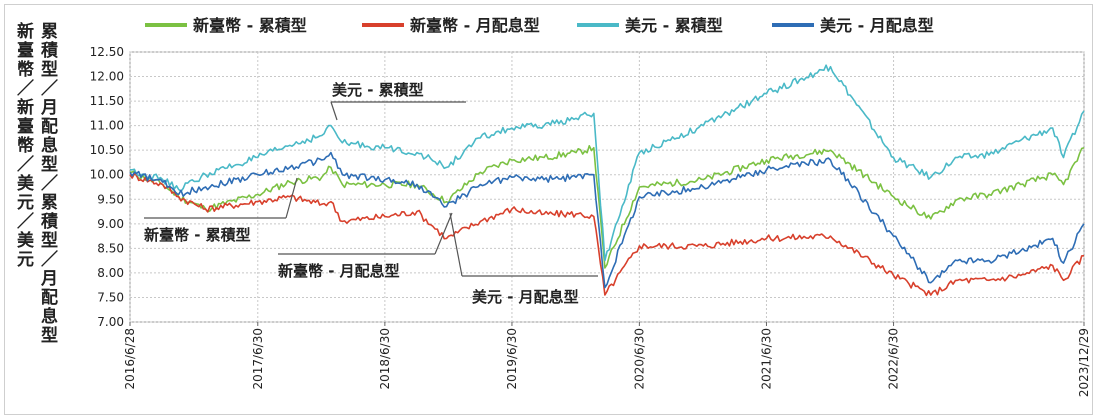 This screenshot has width=1097, height=419. What do you see at coordinates (894, 359) in the screenshot?
I see `x-tick-label: 2022/6/30` at bounding box center [894, 359].